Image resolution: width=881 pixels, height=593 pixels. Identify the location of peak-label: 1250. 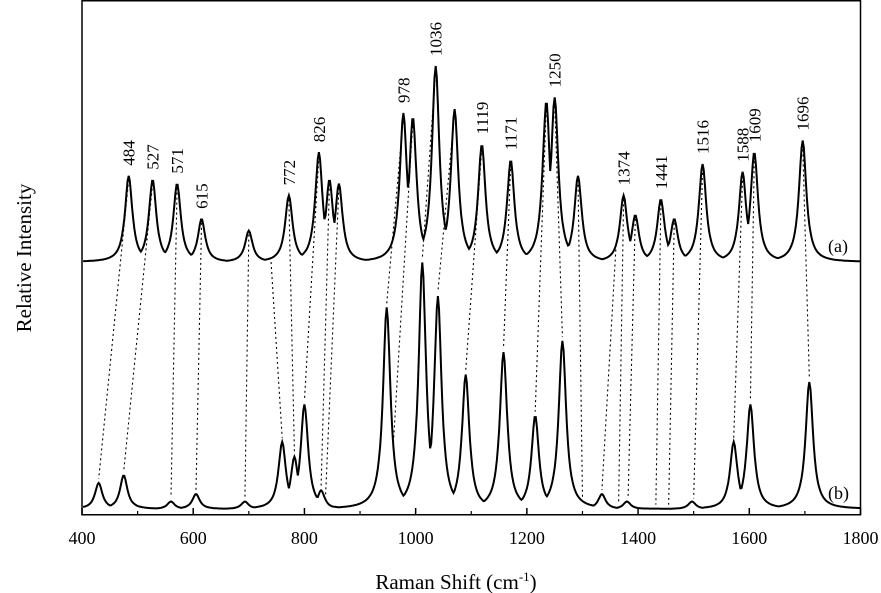
(555, 70).